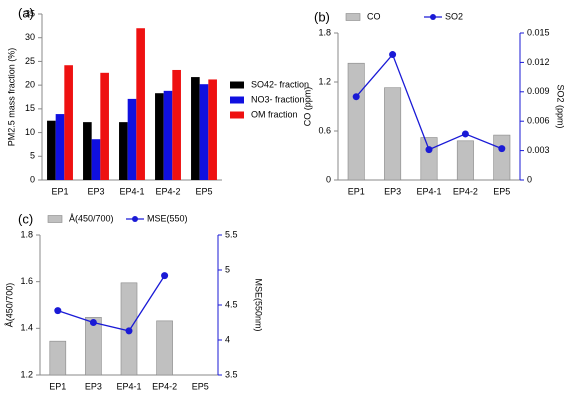 Image resolution: width=580 pixels, height=402 pixels. Describe the element at coordinates (167, 218) in the screenshot. I see `legend-label: MSE(550)` at that location.